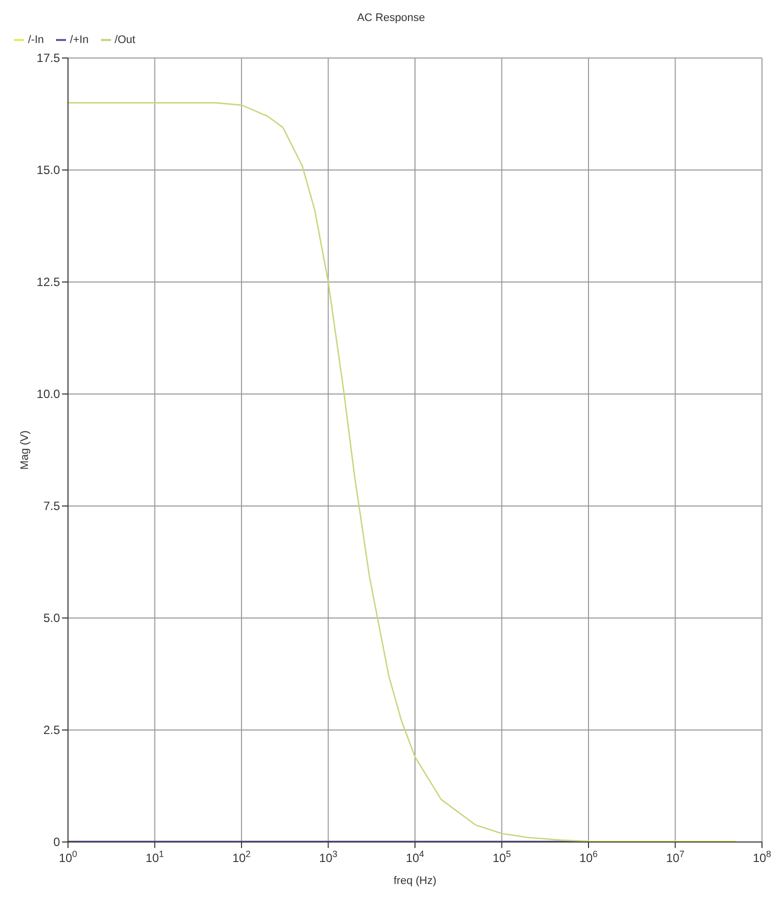 Image resolution: width=782 pixels, height=912 pixels. What do you see at coordinates (241, 857) in the screenshot?
I see `x-tick-label: 10$^{2}$` at bounding box center [241, 857].